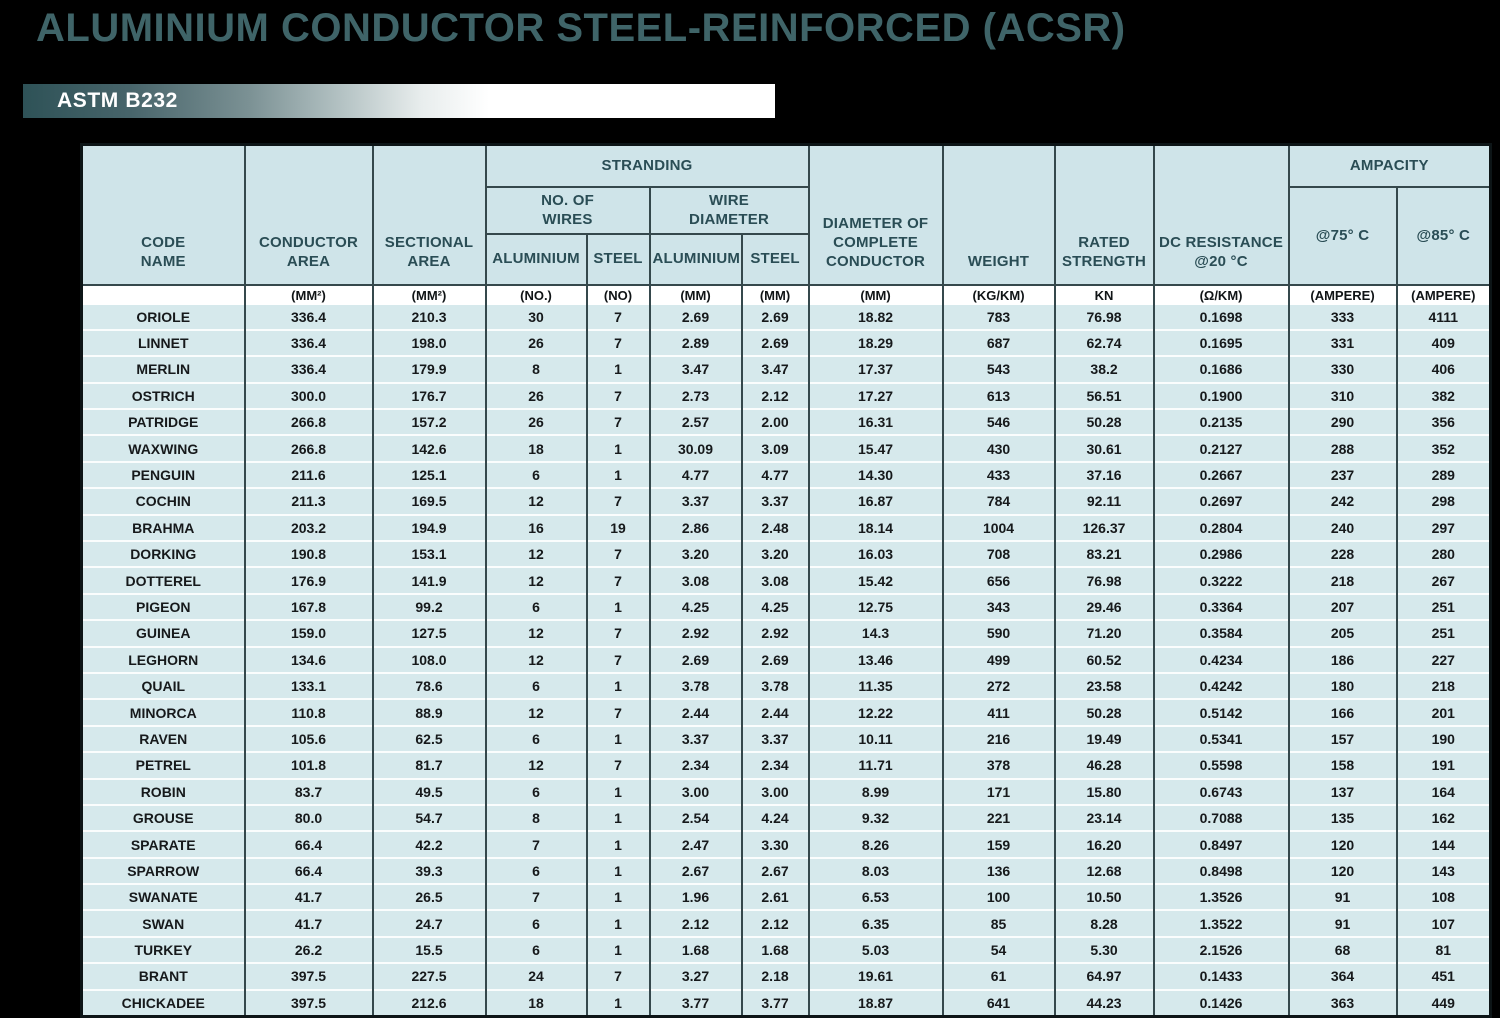 The height and width of the screenshot is (1018, 1500). Describe the element at coordinates (1103, 949) in the screenshot. I see `data-cell: 5.30` at that location.